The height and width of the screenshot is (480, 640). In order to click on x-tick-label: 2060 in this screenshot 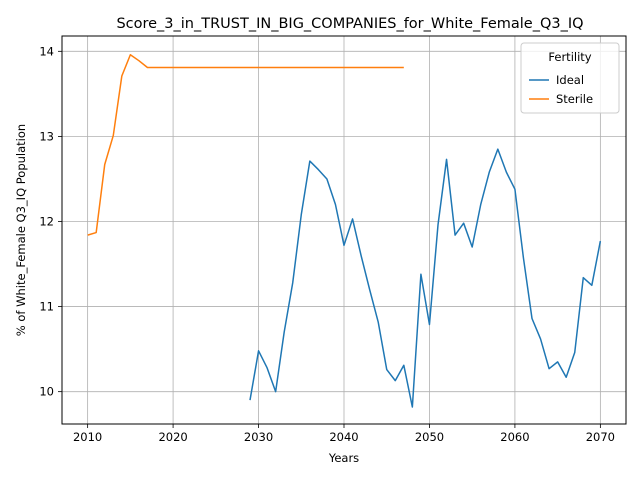, I will do `click(514, 437)`.